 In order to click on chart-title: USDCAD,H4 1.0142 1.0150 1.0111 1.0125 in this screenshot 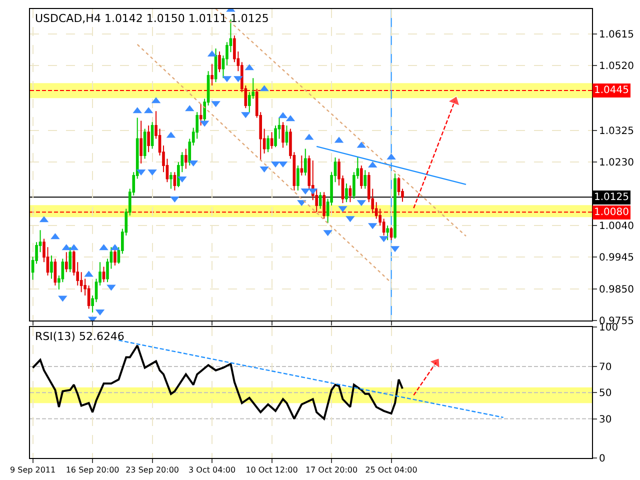, I will do `click(152, 18)`.